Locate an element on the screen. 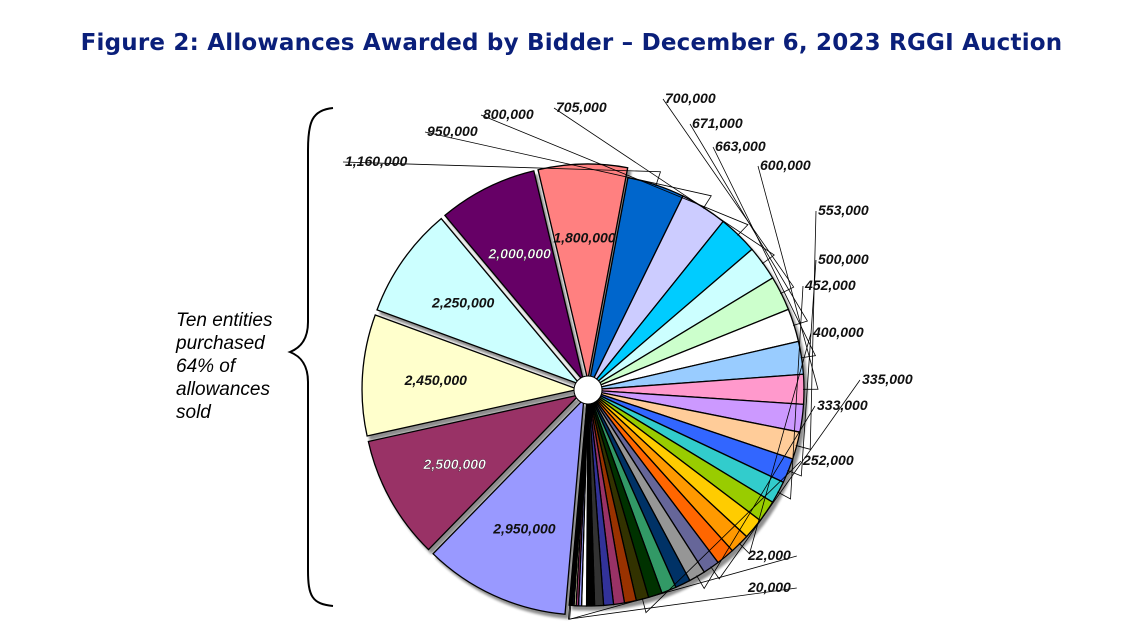 The height and width of the screenshot is (642, 1143). slice-data-label: 20,000 is located at coordinates (769, 587).